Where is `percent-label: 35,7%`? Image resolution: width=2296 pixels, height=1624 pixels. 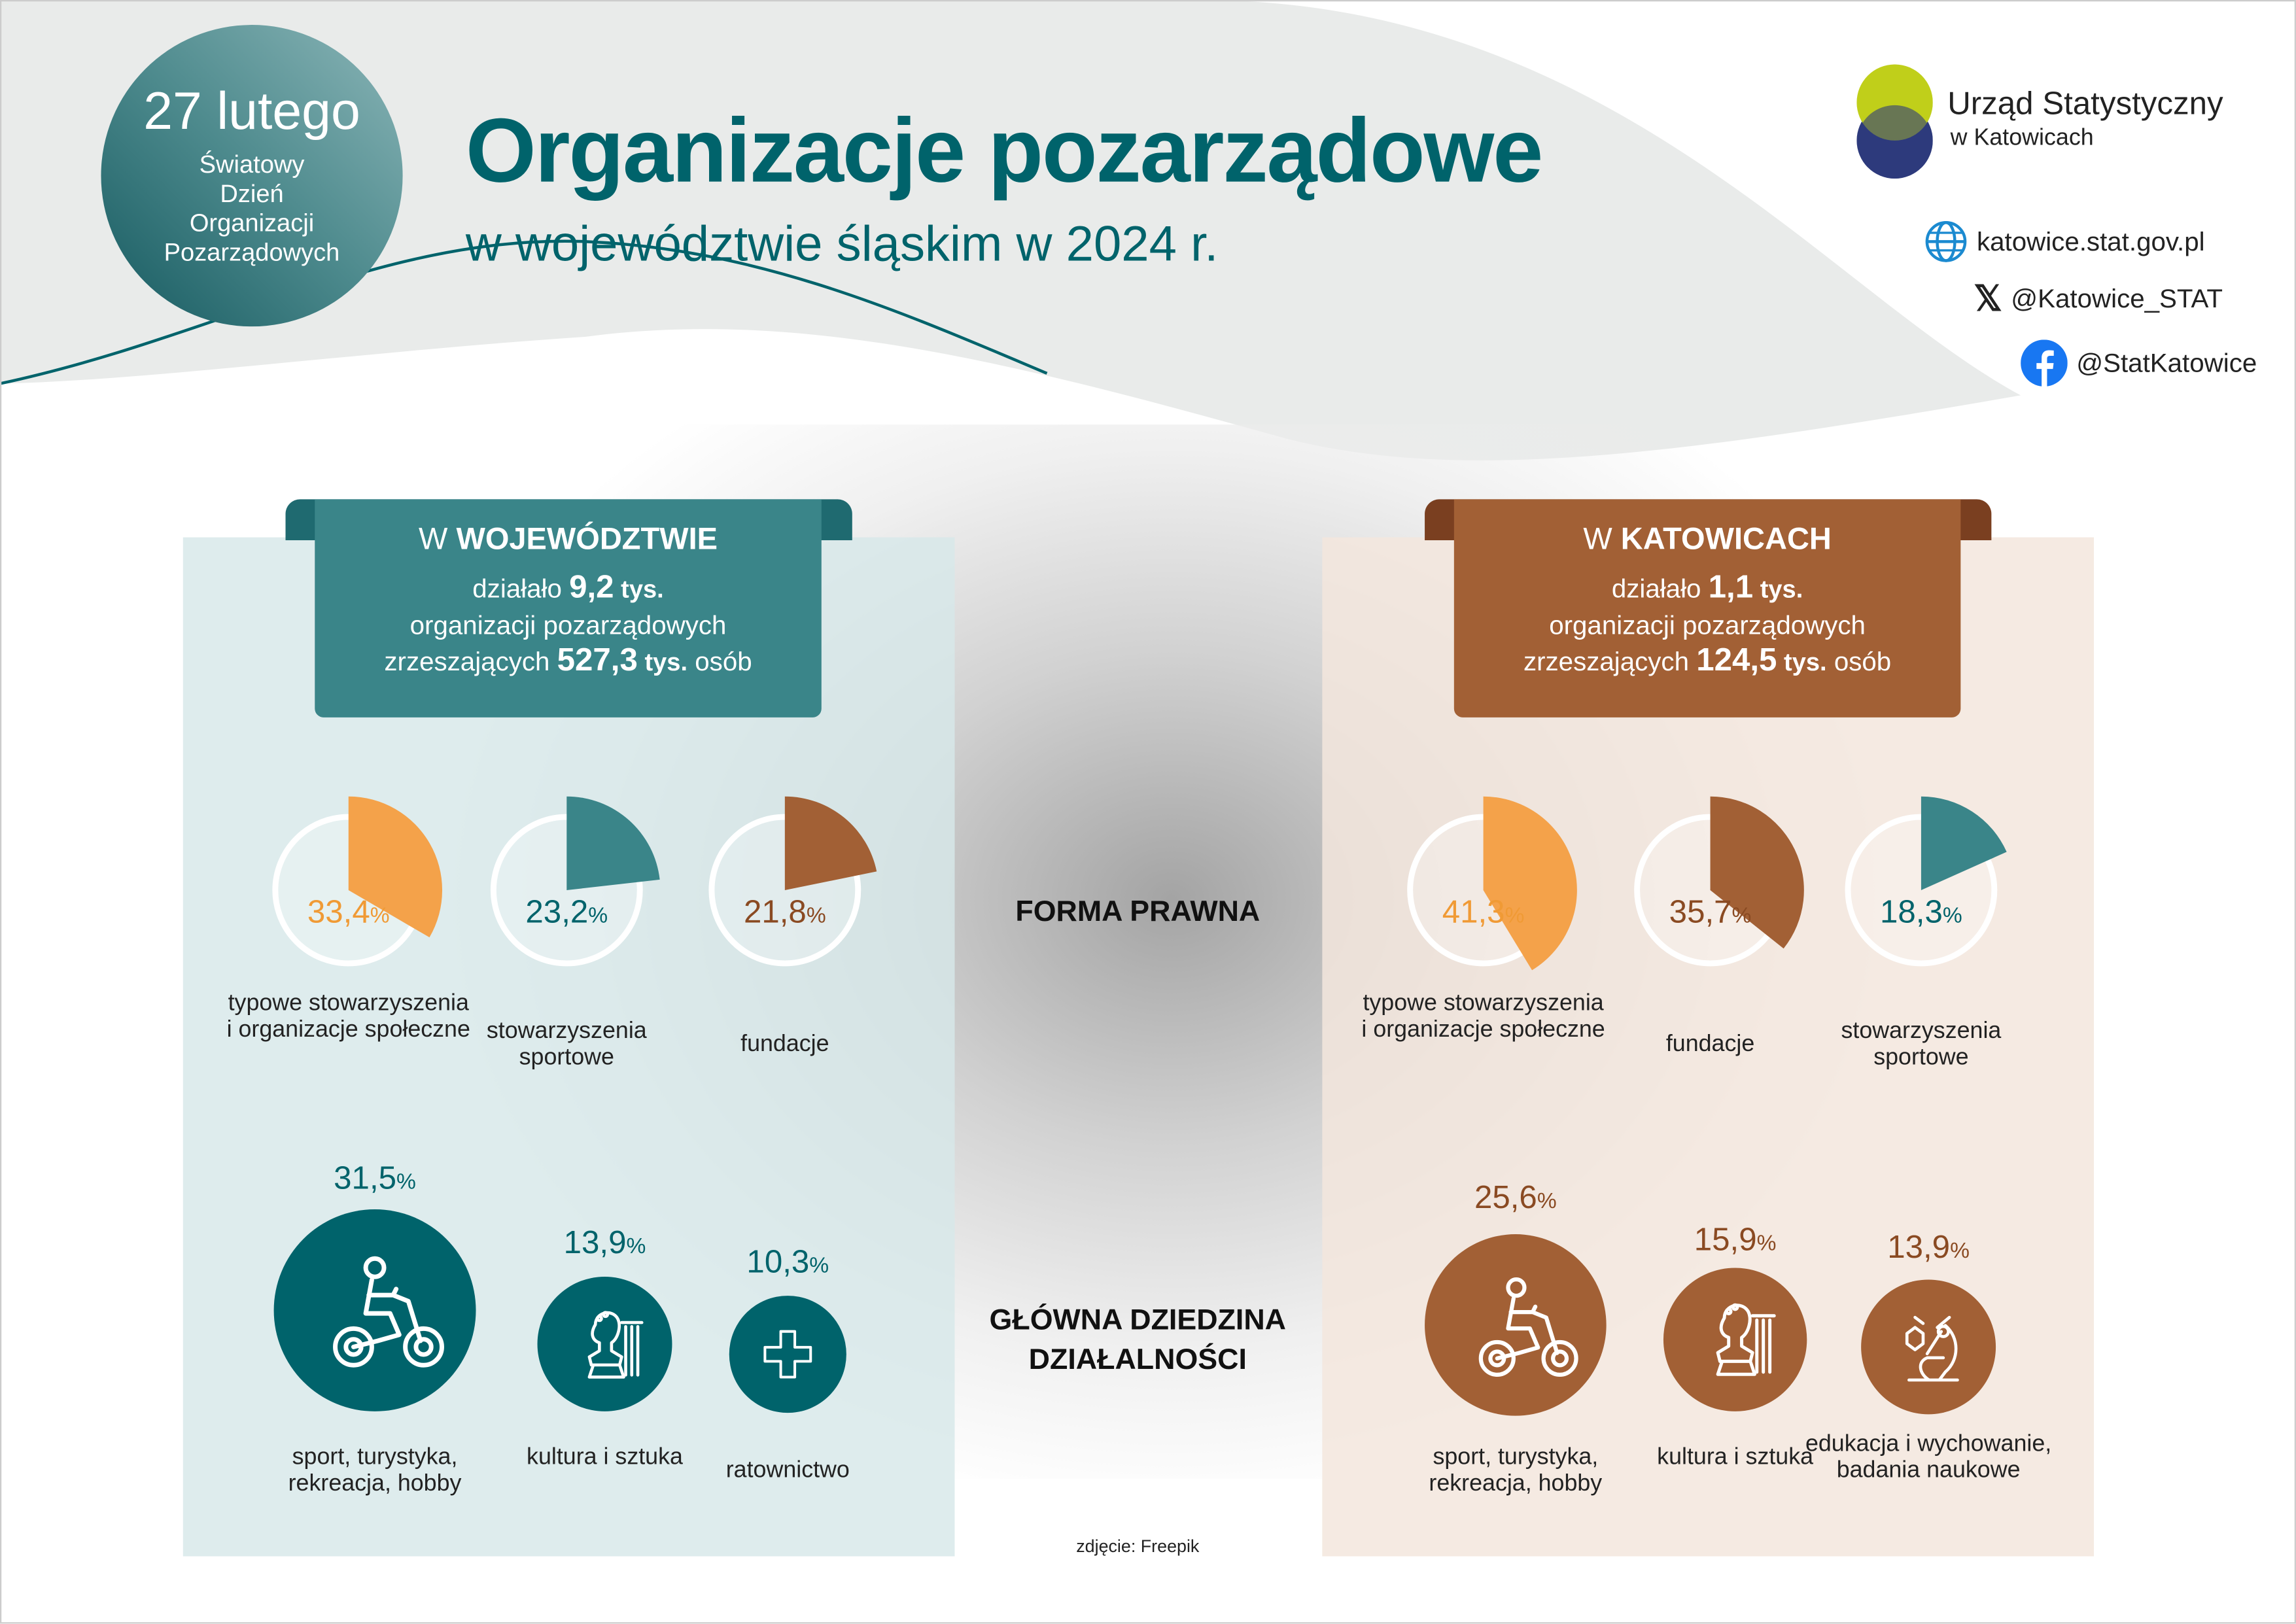
percent-label: 35,7% is located at coordinates (1710, 912).